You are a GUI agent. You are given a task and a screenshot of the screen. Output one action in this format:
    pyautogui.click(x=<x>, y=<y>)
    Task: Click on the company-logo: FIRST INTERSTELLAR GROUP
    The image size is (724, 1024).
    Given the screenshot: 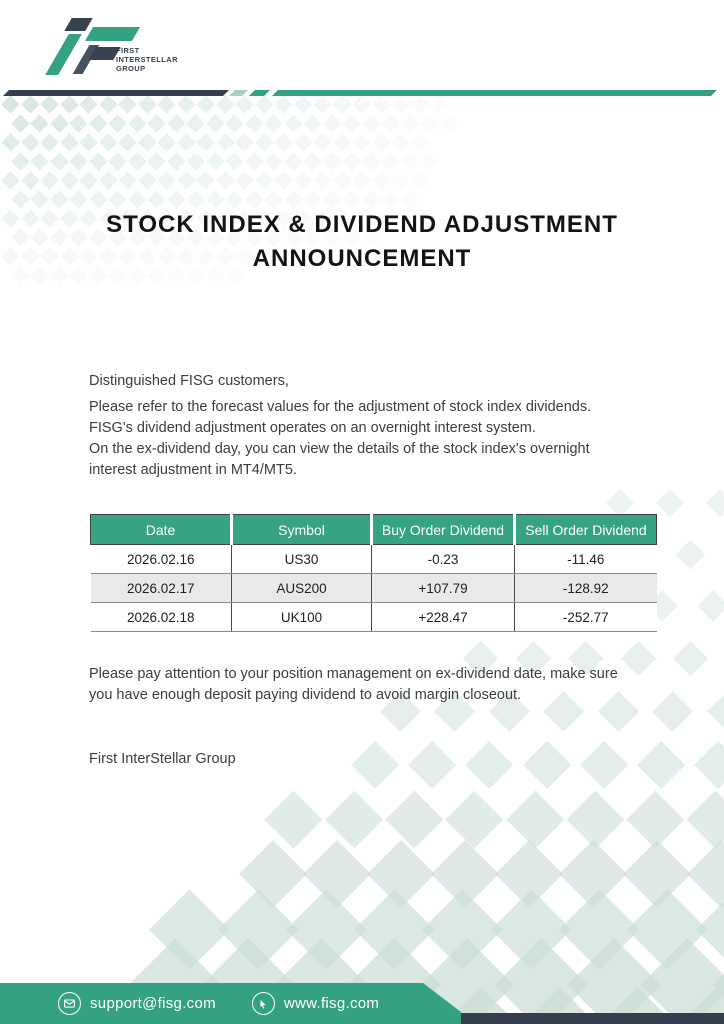 What is the action you would take?
    pyautogui.click(x=102, y=42)
    